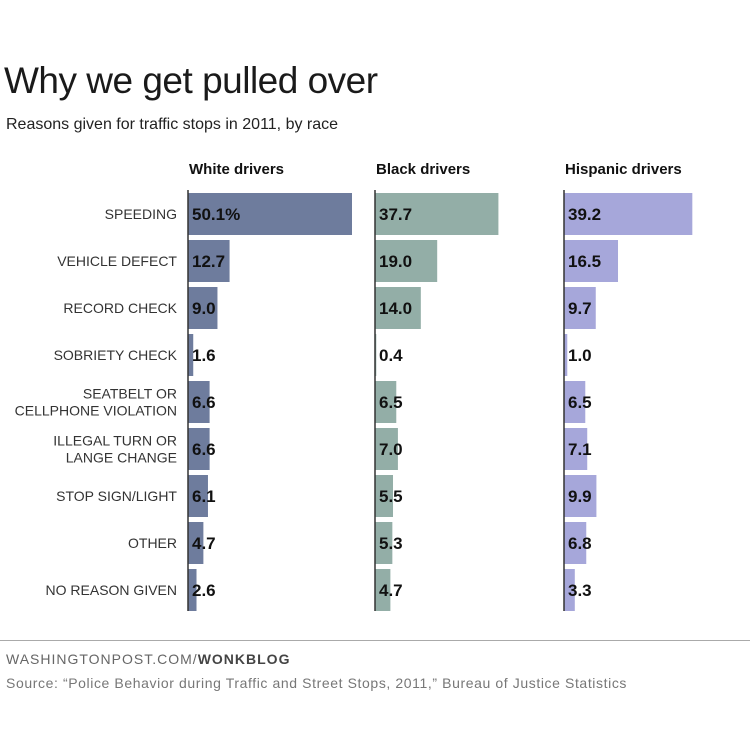 The image size is (750, 736). What do you see at coordinates (395, 214) in the screenshot?
I see `value-label-black-drivers: 37.7` at bounding box center [395, 214].